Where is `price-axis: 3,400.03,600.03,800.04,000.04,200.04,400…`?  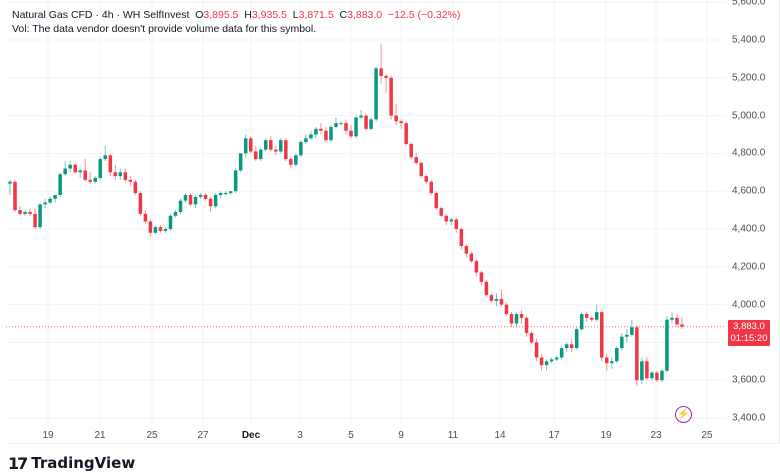 price-axis: 3,400.03,600.03,800.04,000.04,200.04,400… is located at coordinates (753, 222).